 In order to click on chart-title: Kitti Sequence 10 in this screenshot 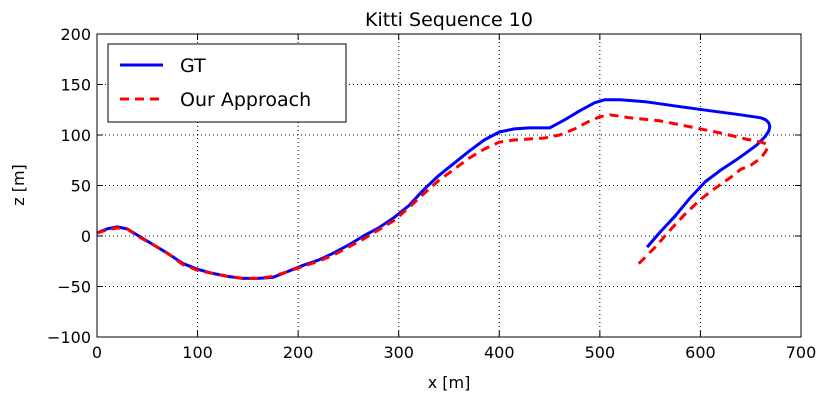, I will do `click(449, 20)`.